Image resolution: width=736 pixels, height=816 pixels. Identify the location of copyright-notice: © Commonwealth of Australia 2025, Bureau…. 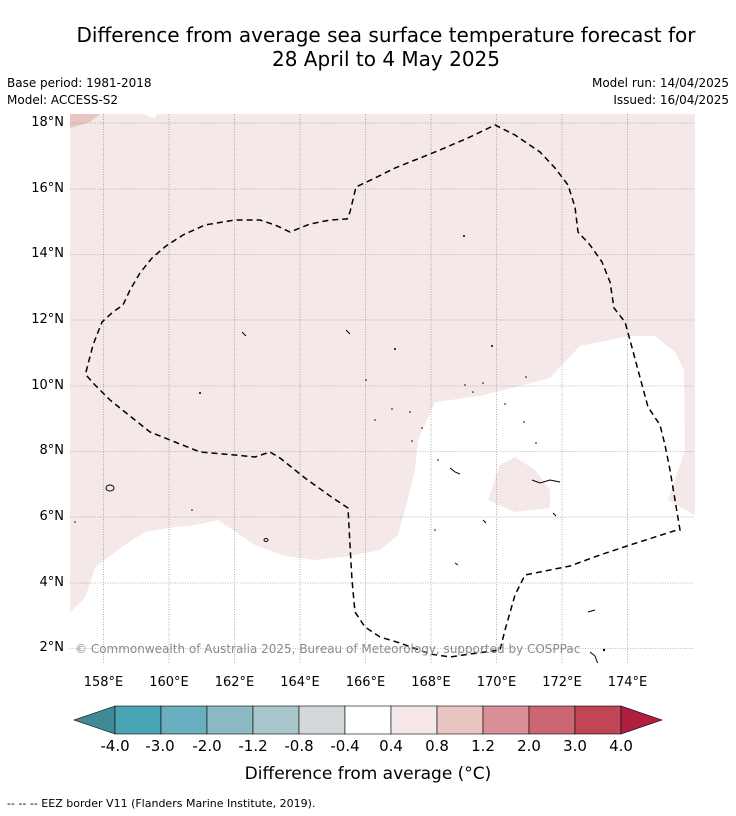
(328, 649).